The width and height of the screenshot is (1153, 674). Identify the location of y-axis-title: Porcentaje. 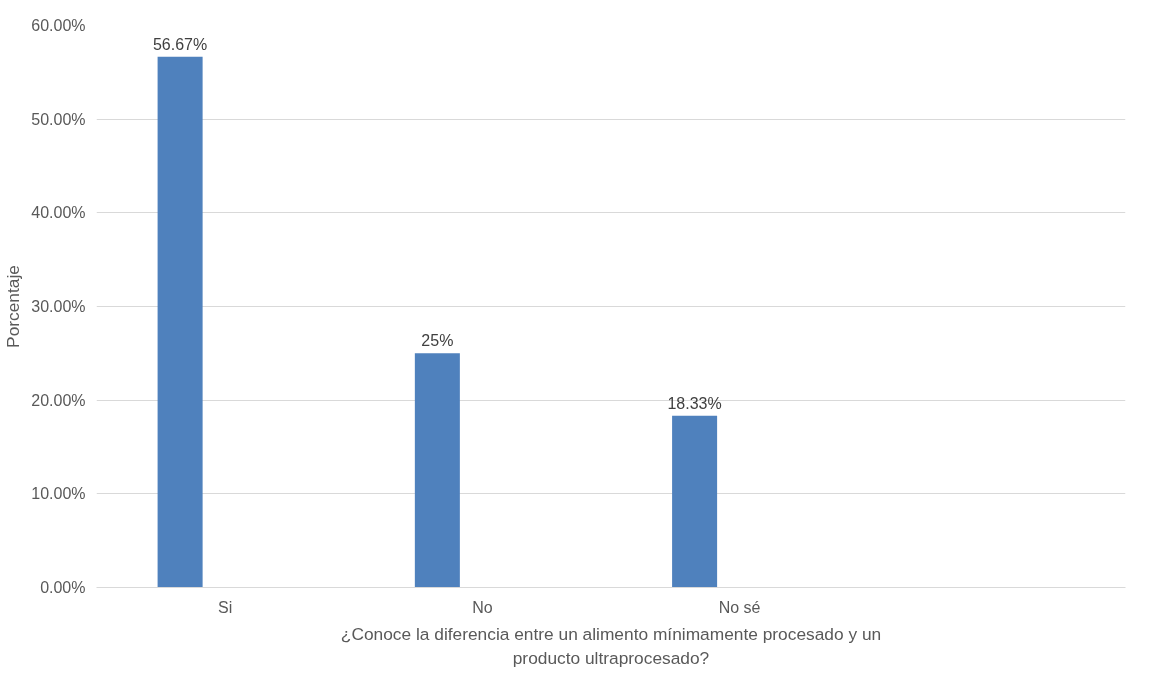
(13, 306).